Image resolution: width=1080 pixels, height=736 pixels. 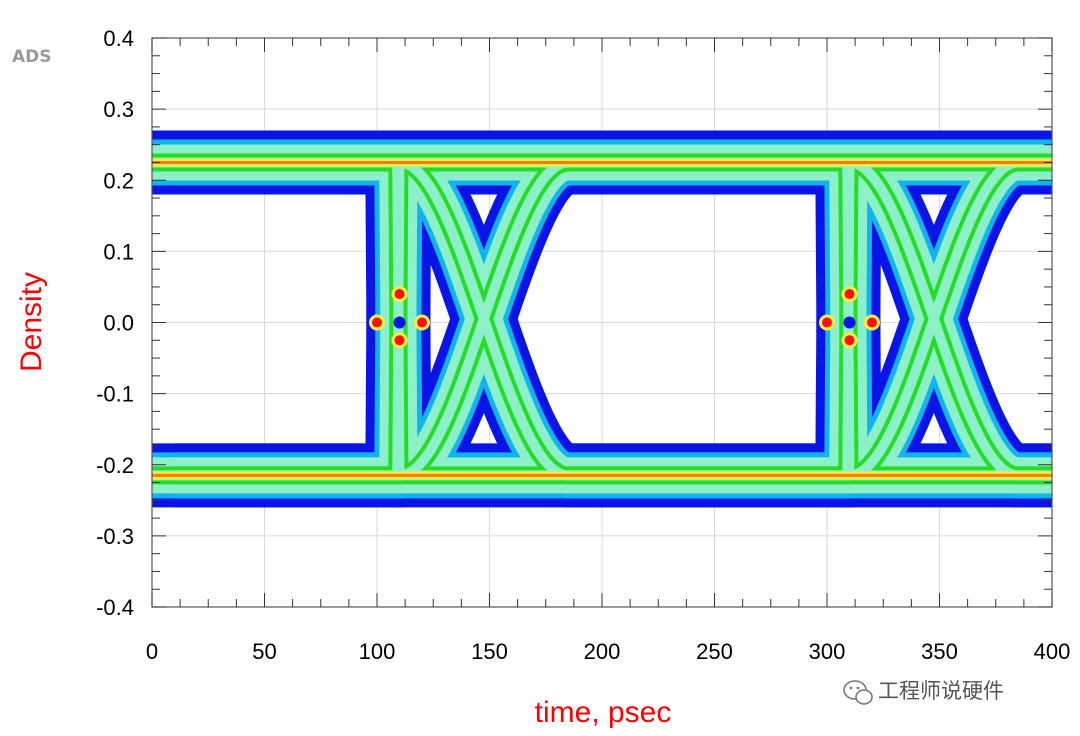 I want to click on watermark: 工程师说硬件, so click(x=923, y=692).